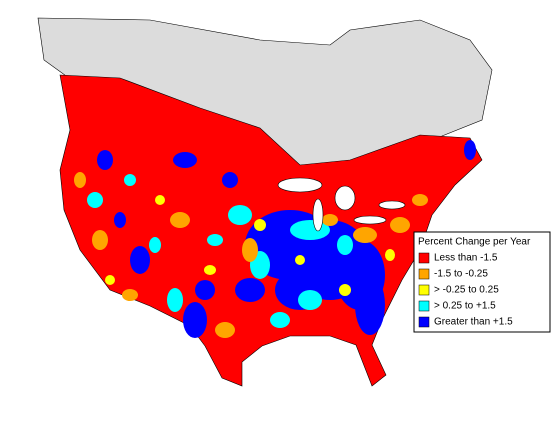  Describe the element at coordinates (461, 274) in the screenshot. I see `legend-label: -1.5 to -0.25` at that location.